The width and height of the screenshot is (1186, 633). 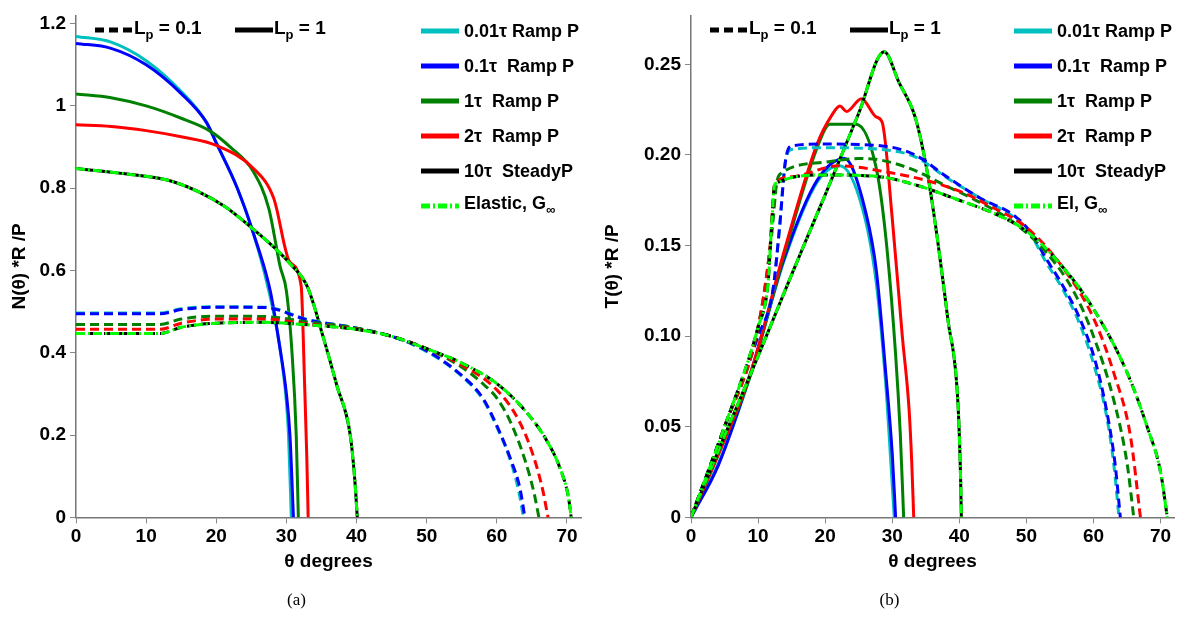 What do you see at coordinates (61, 105) in the screenshot?
I see `y-tick-label: 1` at bounding box center [61, 105].